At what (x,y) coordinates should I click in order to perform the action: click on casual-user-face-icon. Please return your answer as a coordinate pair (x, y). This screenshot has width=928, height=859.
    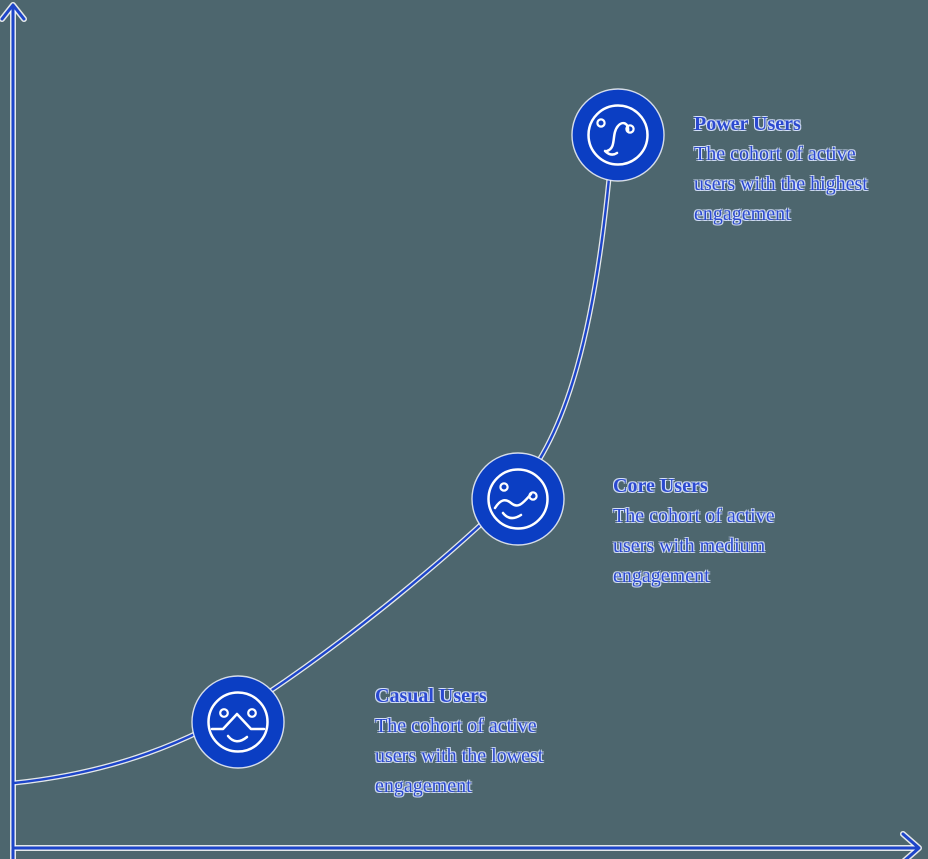
    Looking at the image, I should click on (238, 722).